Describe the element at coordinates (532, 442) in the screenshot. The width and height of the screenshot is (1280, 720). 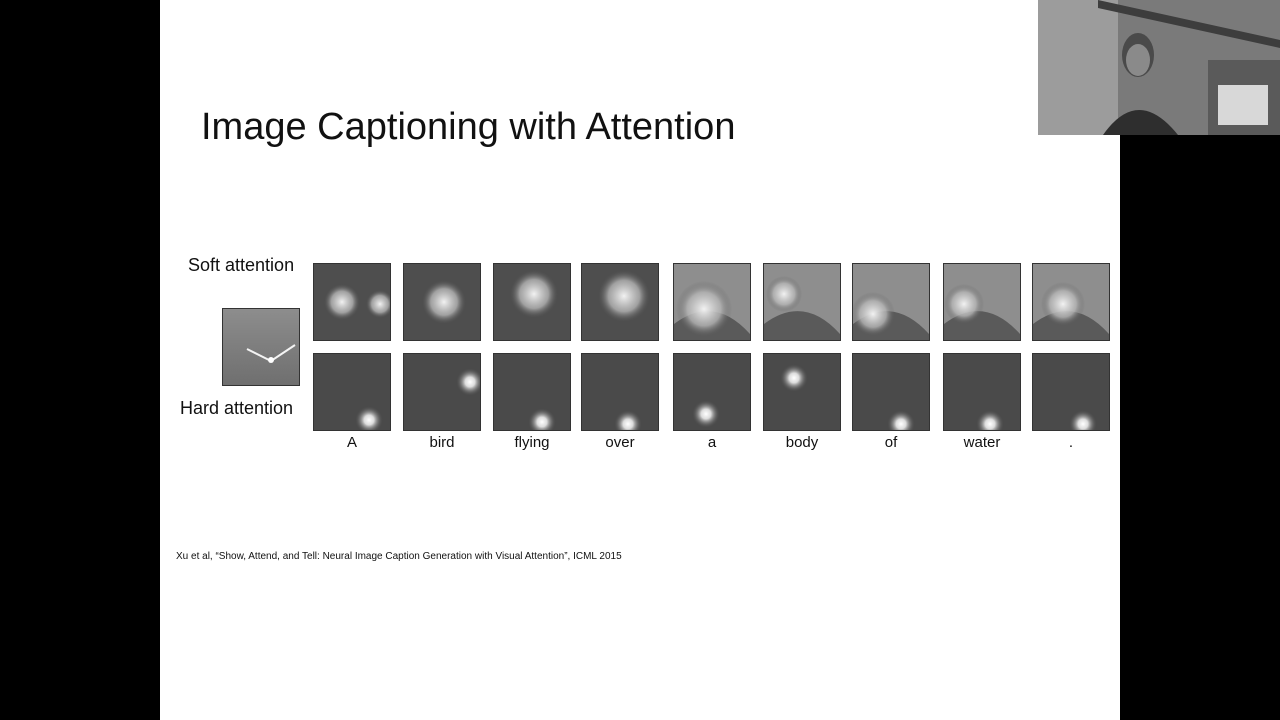
I see `caption-word: flying` at that location.